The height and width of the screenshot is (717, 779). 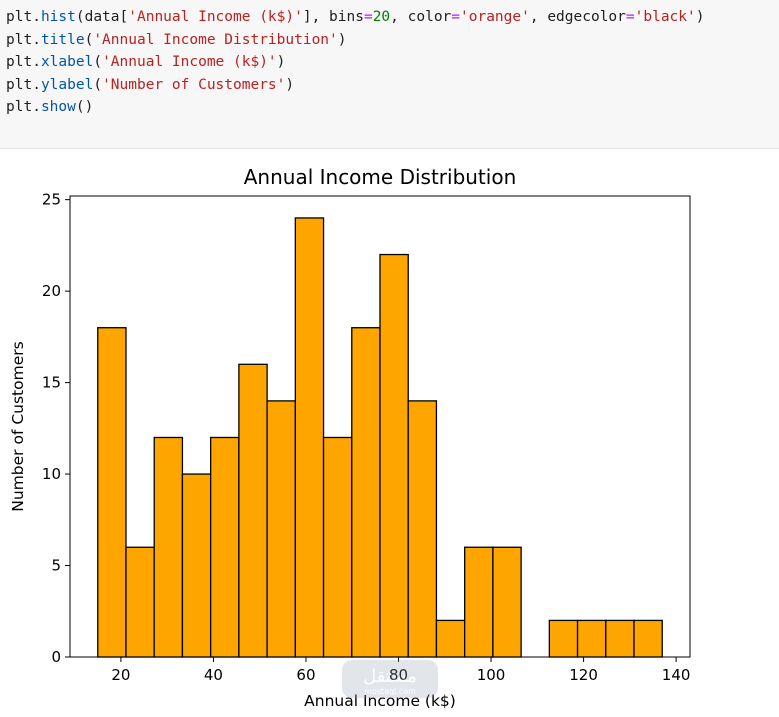 I want to click on code-line: plt.ylabel('Number of Customers'), so click(x=355, y=85).